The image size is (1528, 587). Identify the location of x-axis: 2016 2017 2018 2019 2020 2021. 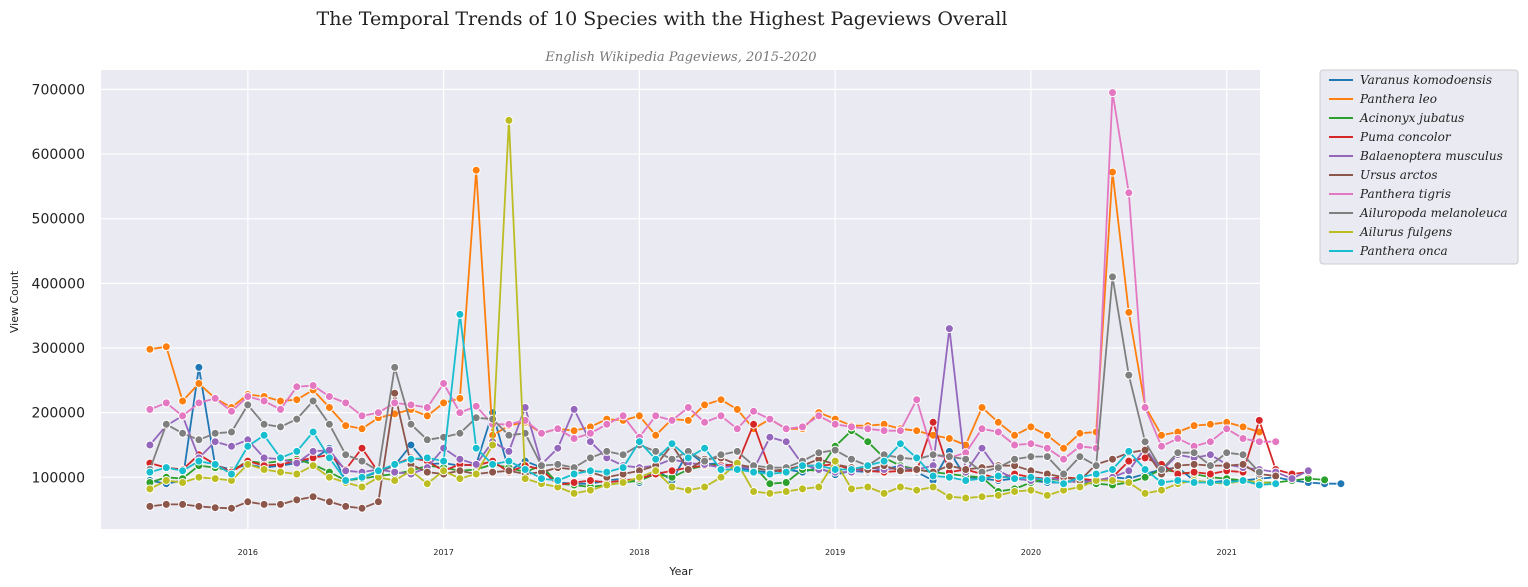
(737, 552).